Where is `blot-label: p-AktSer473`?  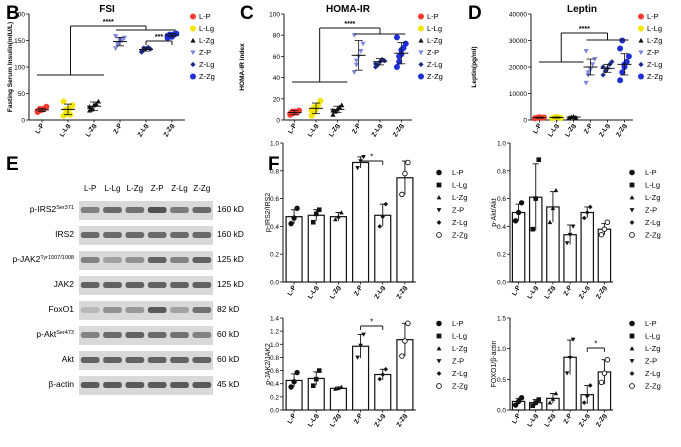
blot-label: p-AktSer473 is located at coordinates (55, 334).